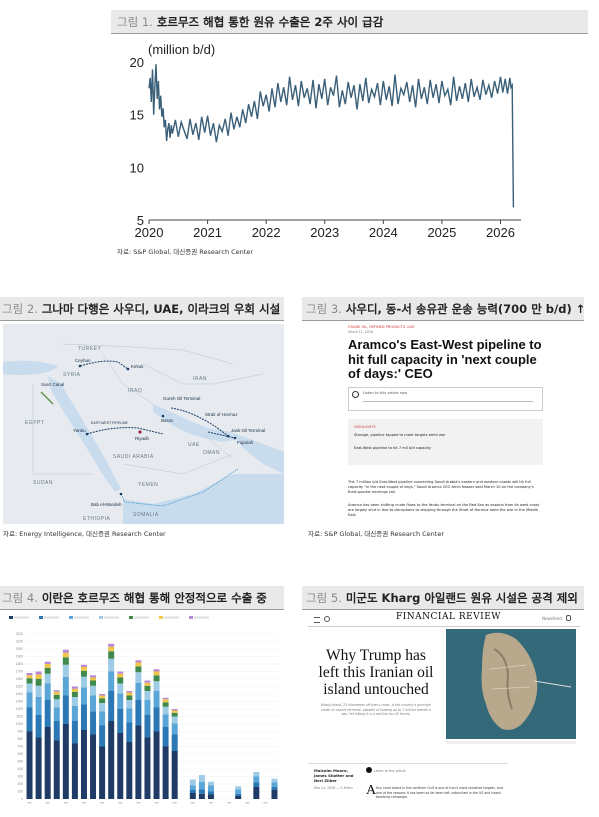 The height and width of the screenshot is (817, 599). What do you see at coordinates (83, 360) in the screenshot?
I see `label-ceyhan: Ceyhan` at bounding box center [83, 360].